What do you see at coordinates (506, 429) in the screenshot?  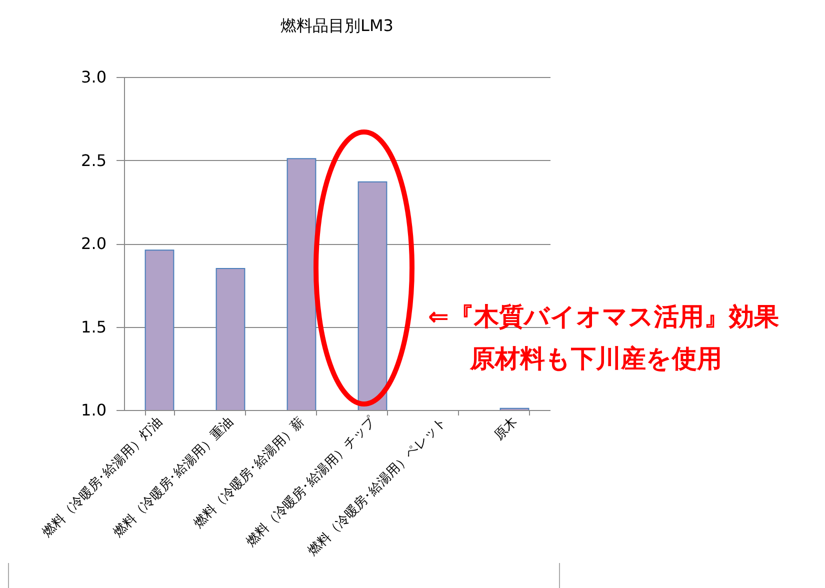 I see `x-tick-label: 原木` at bounding box center [506, 429].